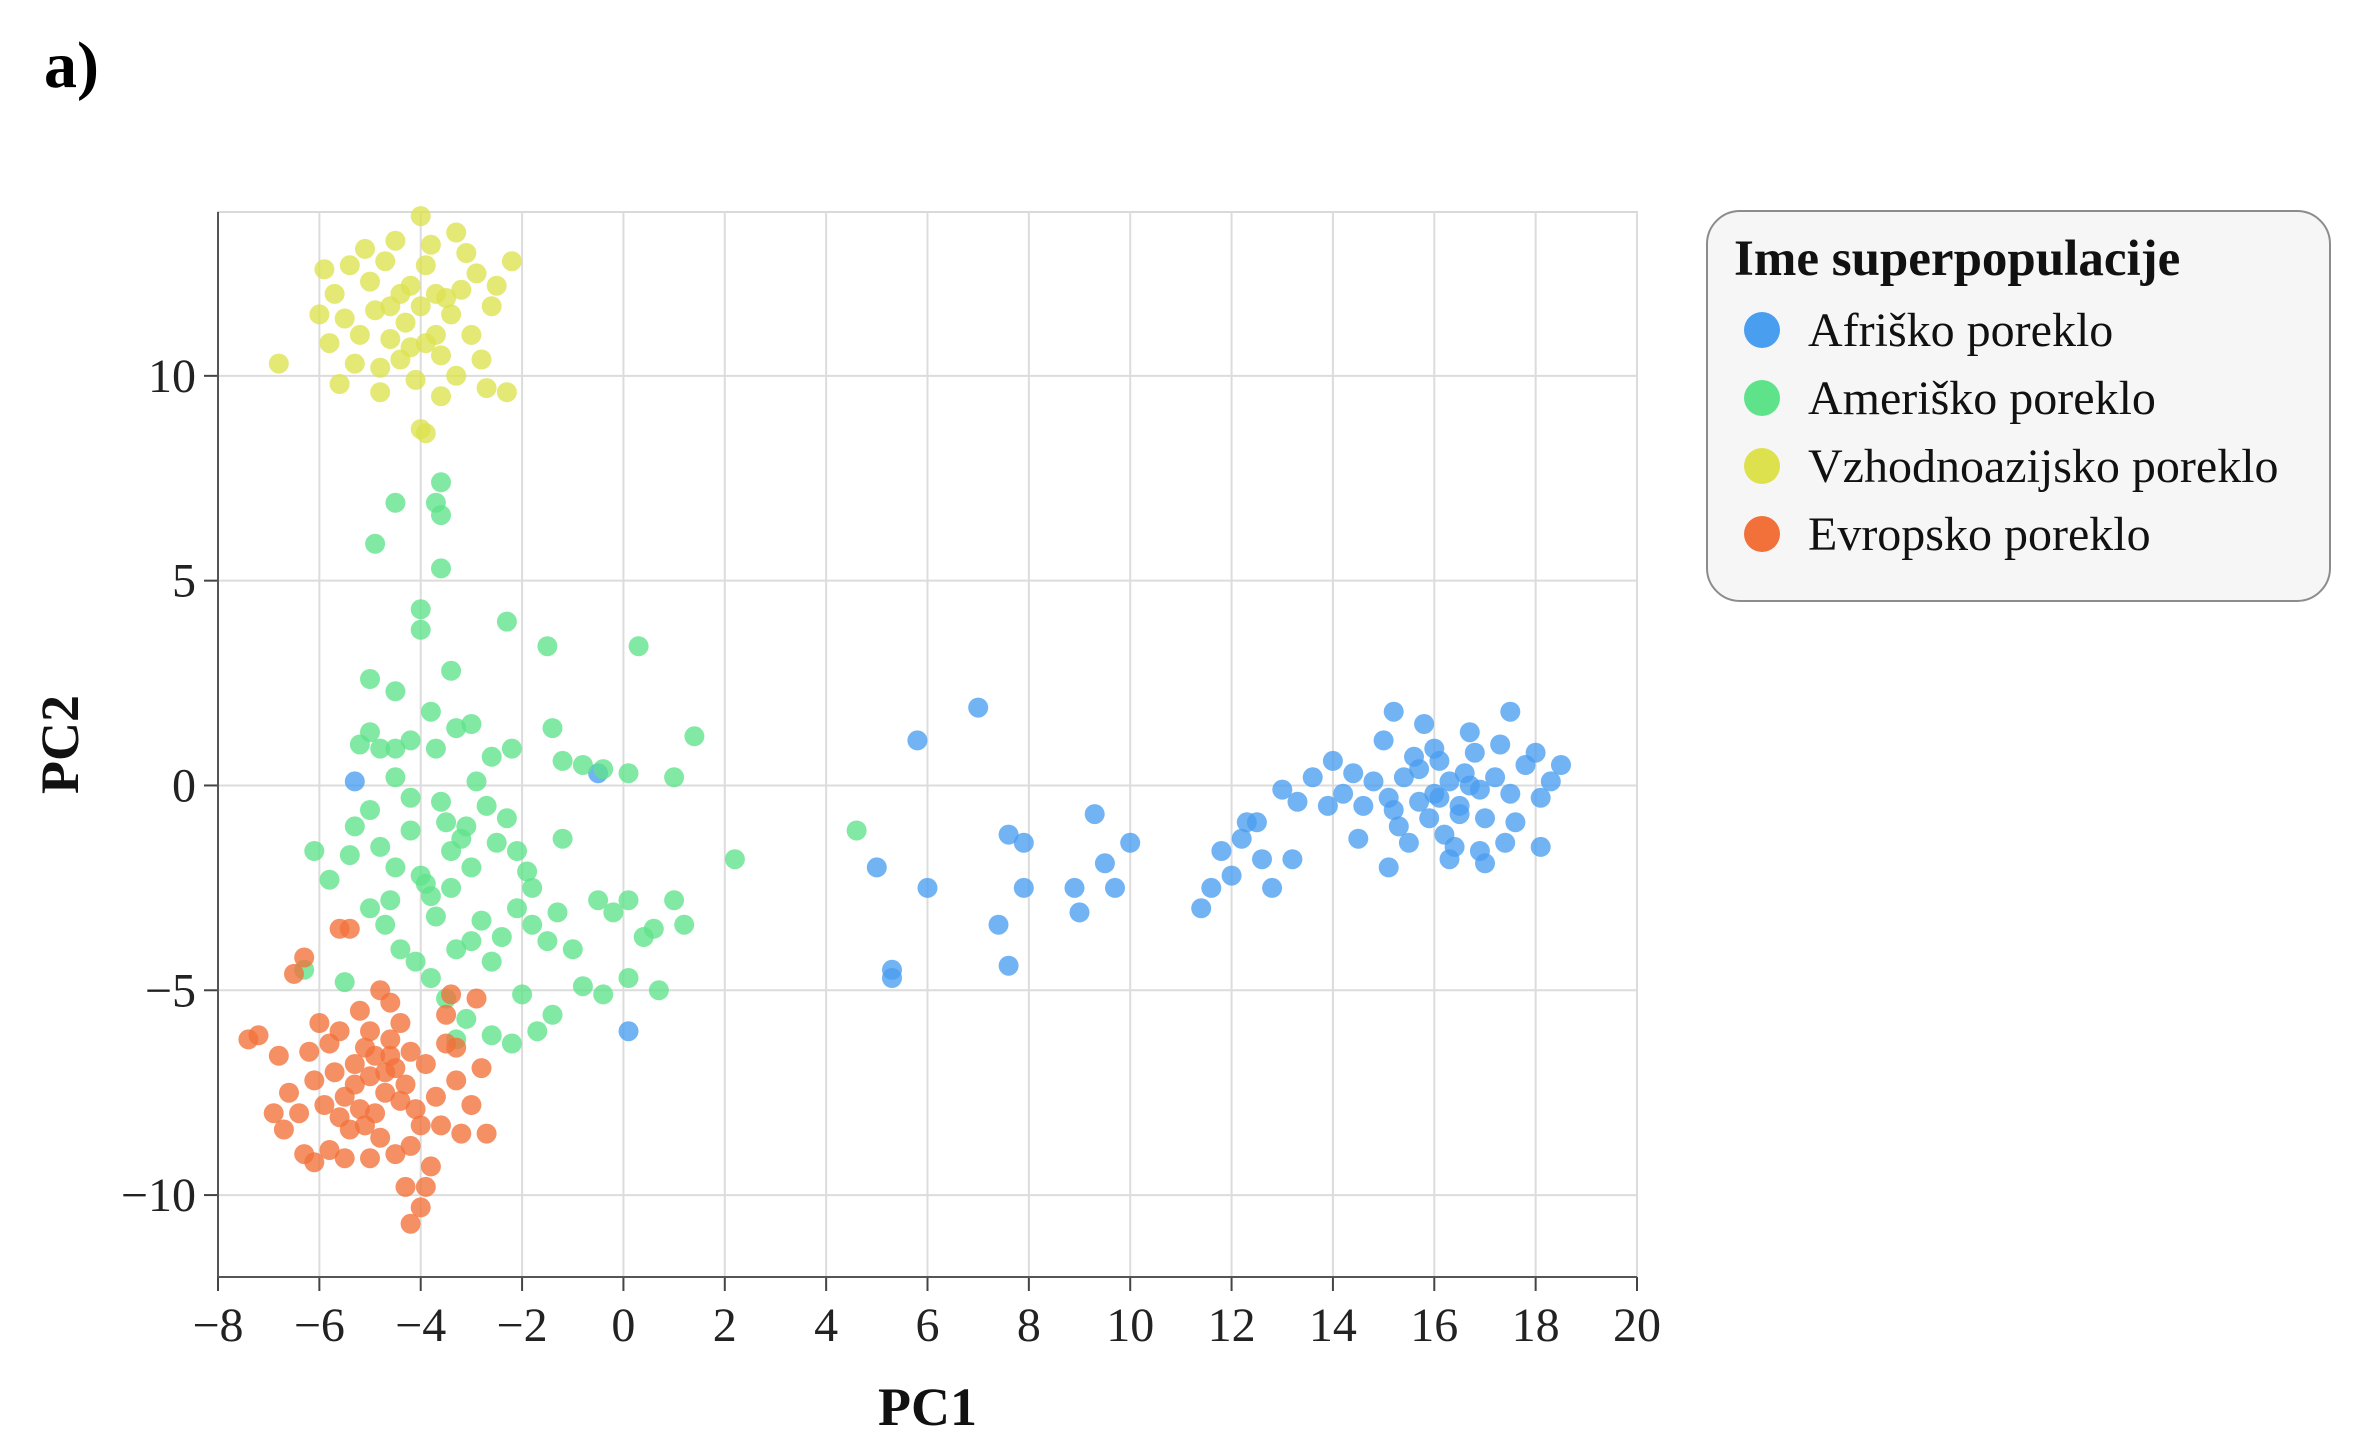 The width and height of the screenshot is (2355, 1443). Describe the element at coordinates (170, 990) in the screenshot. I see `y-tick-label: −5` at that location.